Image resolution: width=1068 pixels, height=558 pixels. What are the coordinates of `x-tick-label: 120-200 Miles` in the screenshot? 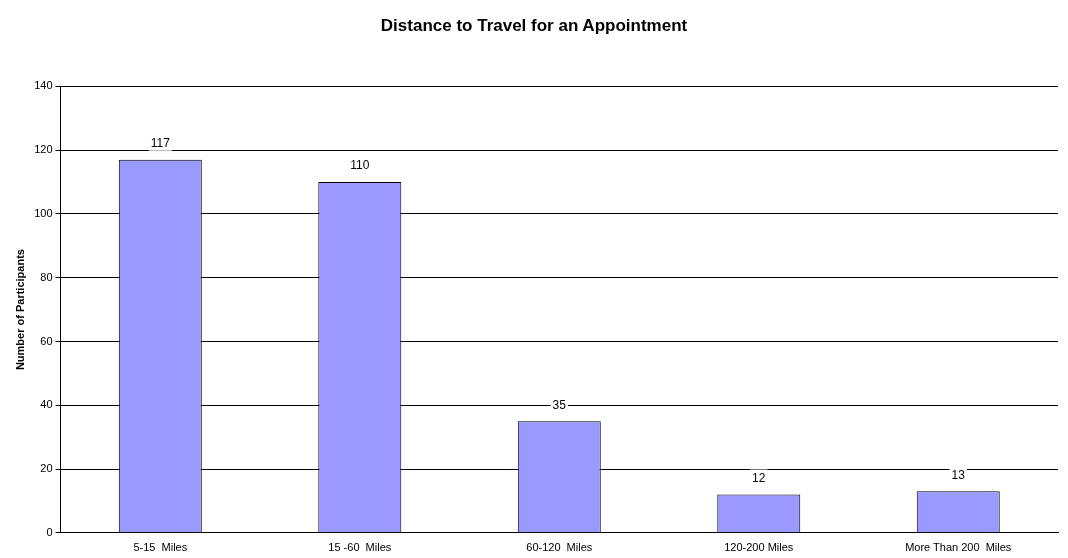 It's located at (759, 547).